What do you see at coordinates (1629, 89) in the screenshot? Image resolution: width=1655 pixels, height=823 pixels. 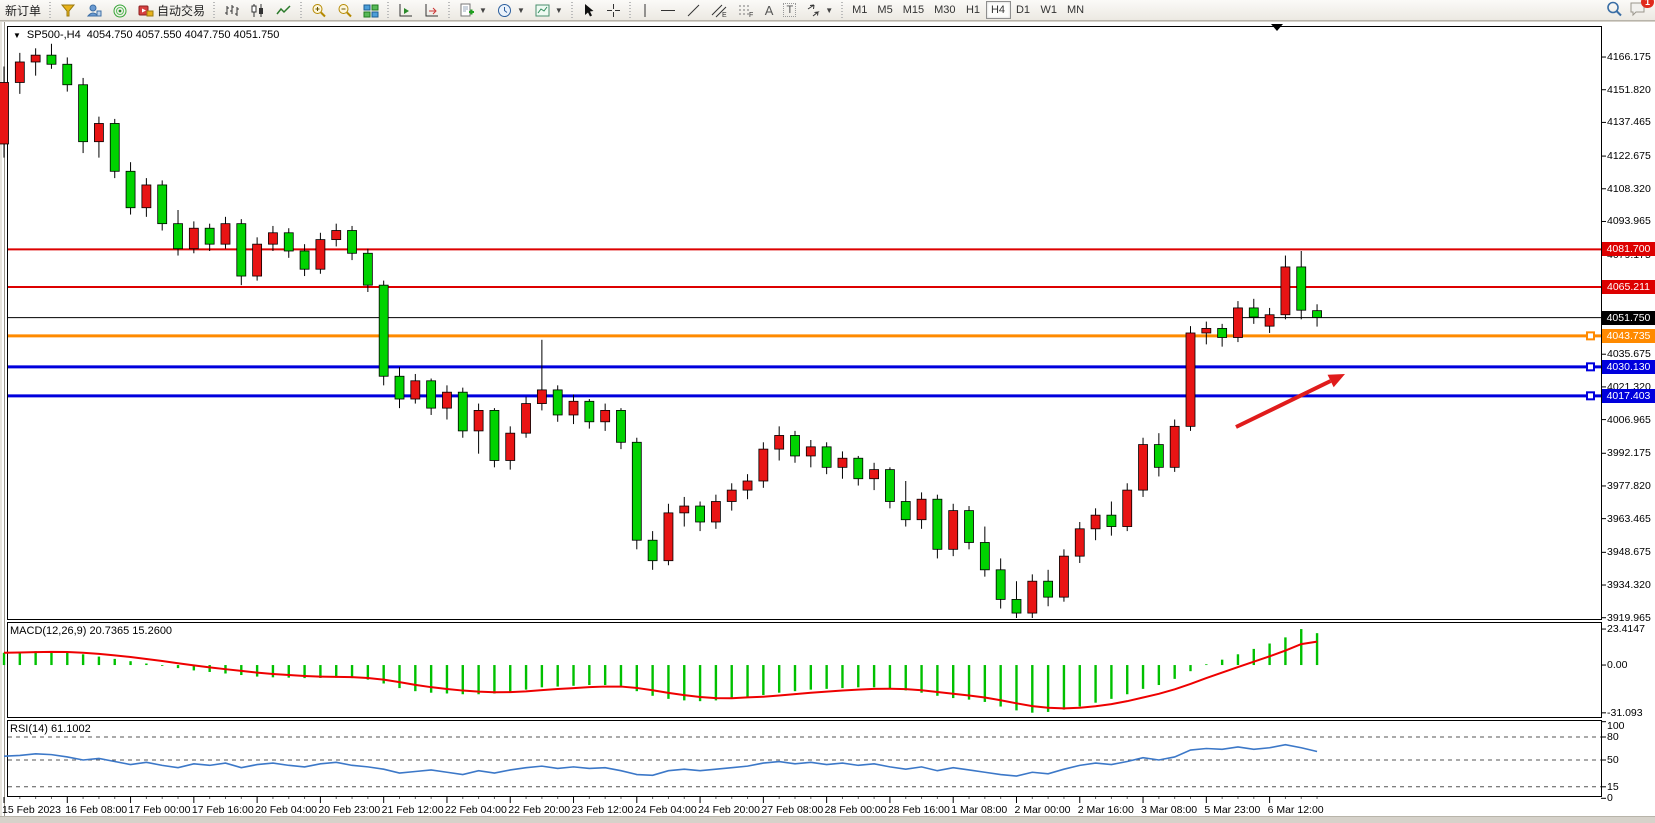 I see `price-axis-label: 4151.820` at bounding box center [1629, 89].